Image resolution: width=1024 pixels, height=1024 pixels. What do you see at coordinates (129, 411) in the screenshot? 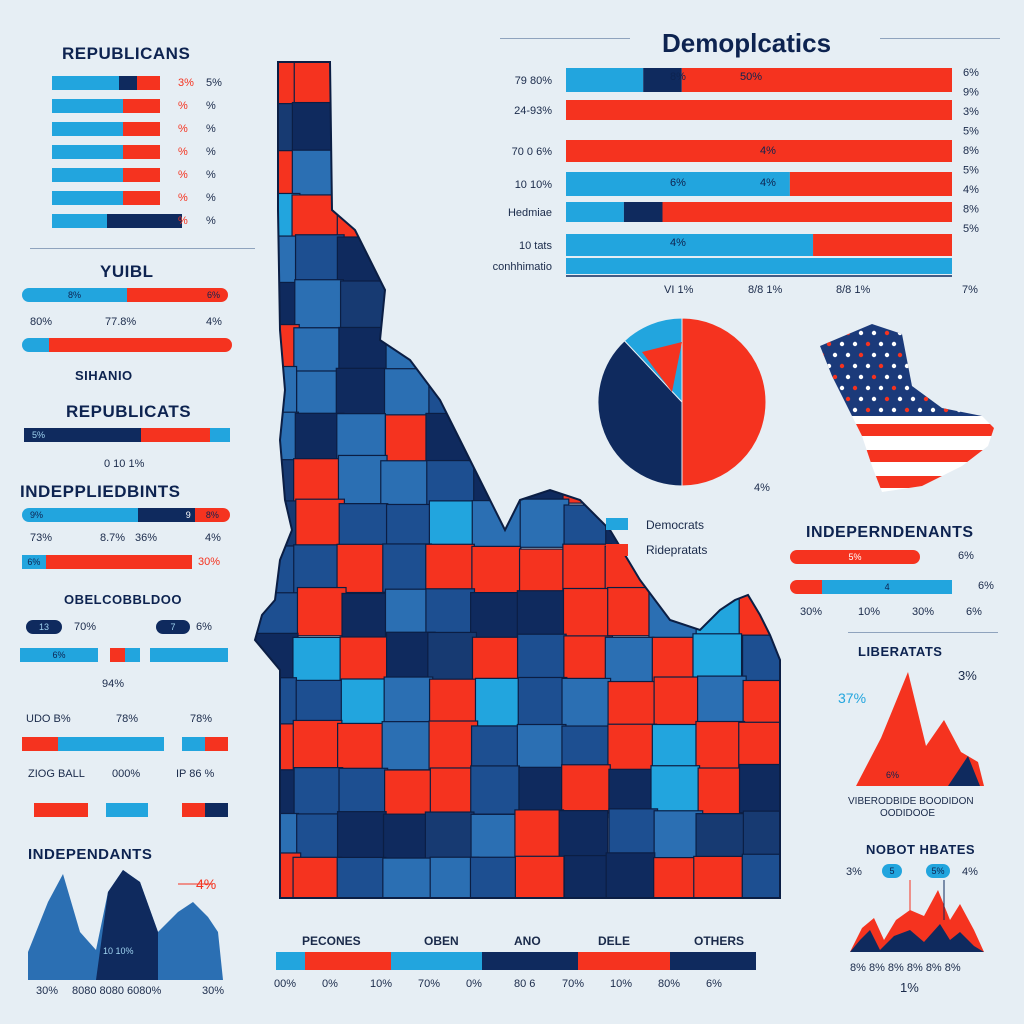
I see `republicats-title: REPUBLICATS` at bounding box center [129, 411].